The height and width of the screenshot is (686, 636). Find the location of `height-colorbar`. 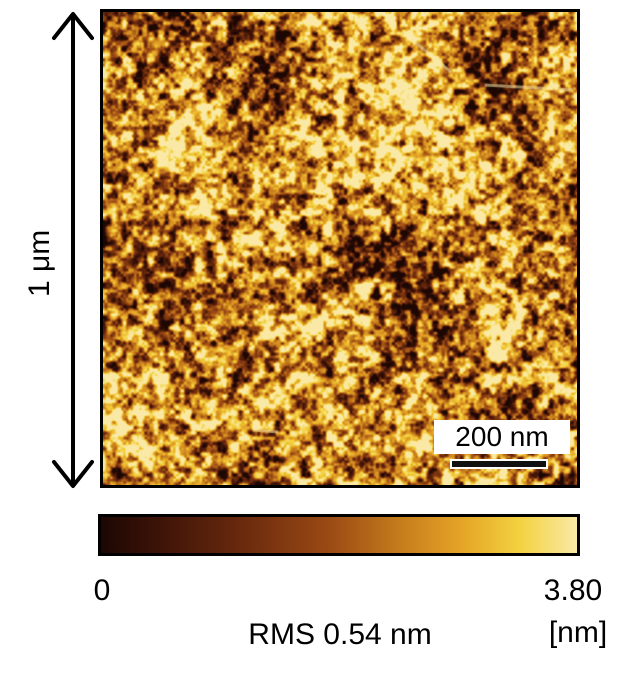

height-colorbar is located at coordinates (339, 535).